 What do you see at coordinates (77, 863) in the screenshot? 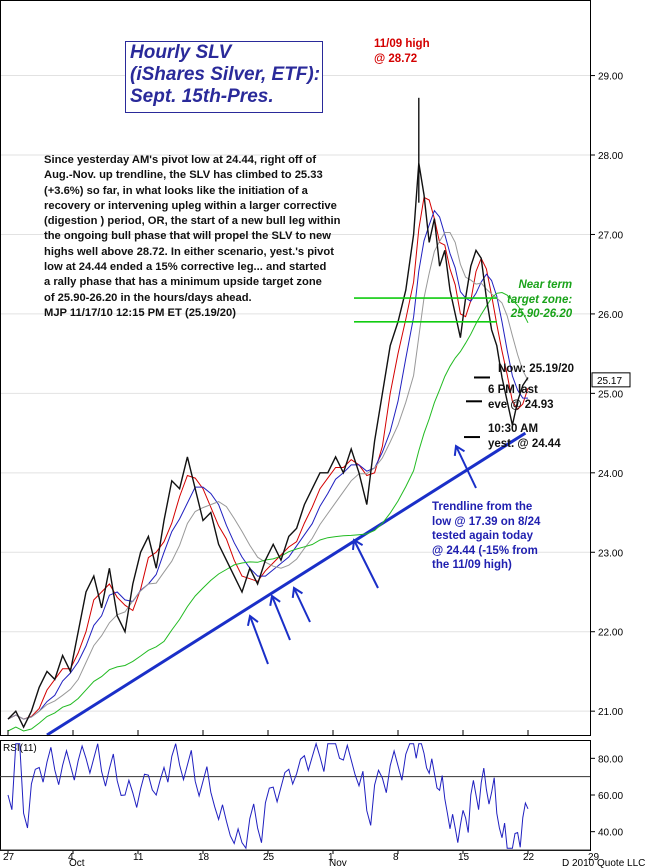
I see `month-label: Oct` at bounding box center [77, 863].